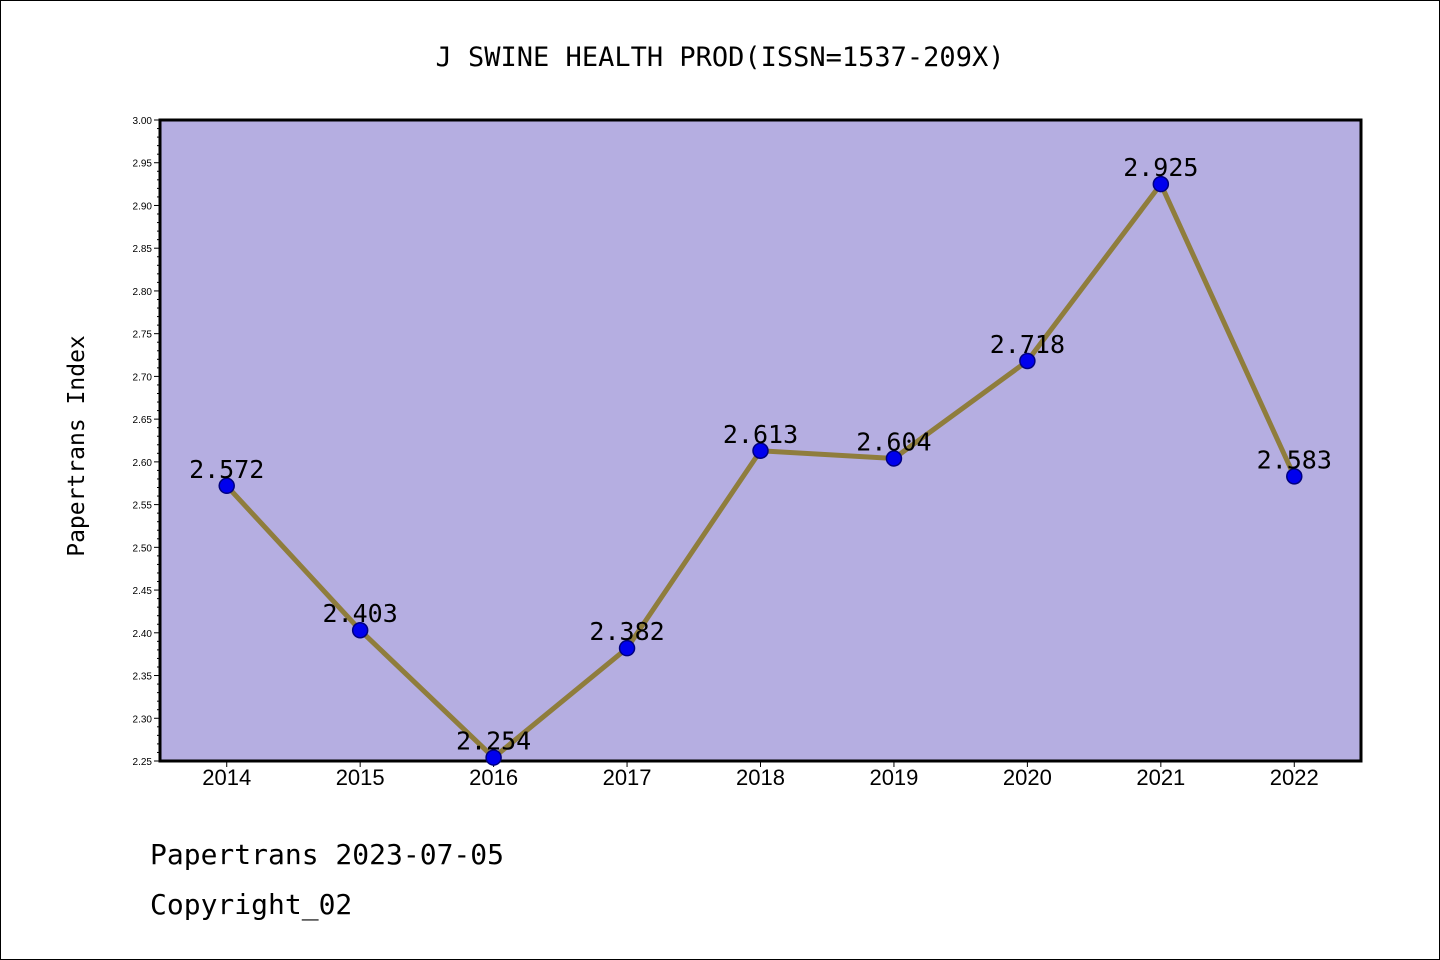 This screenshot has height=960, width=1440. Describe the element at coordinates (760, 434) in the screenshot. I see `data-label: 2.613` at that location.